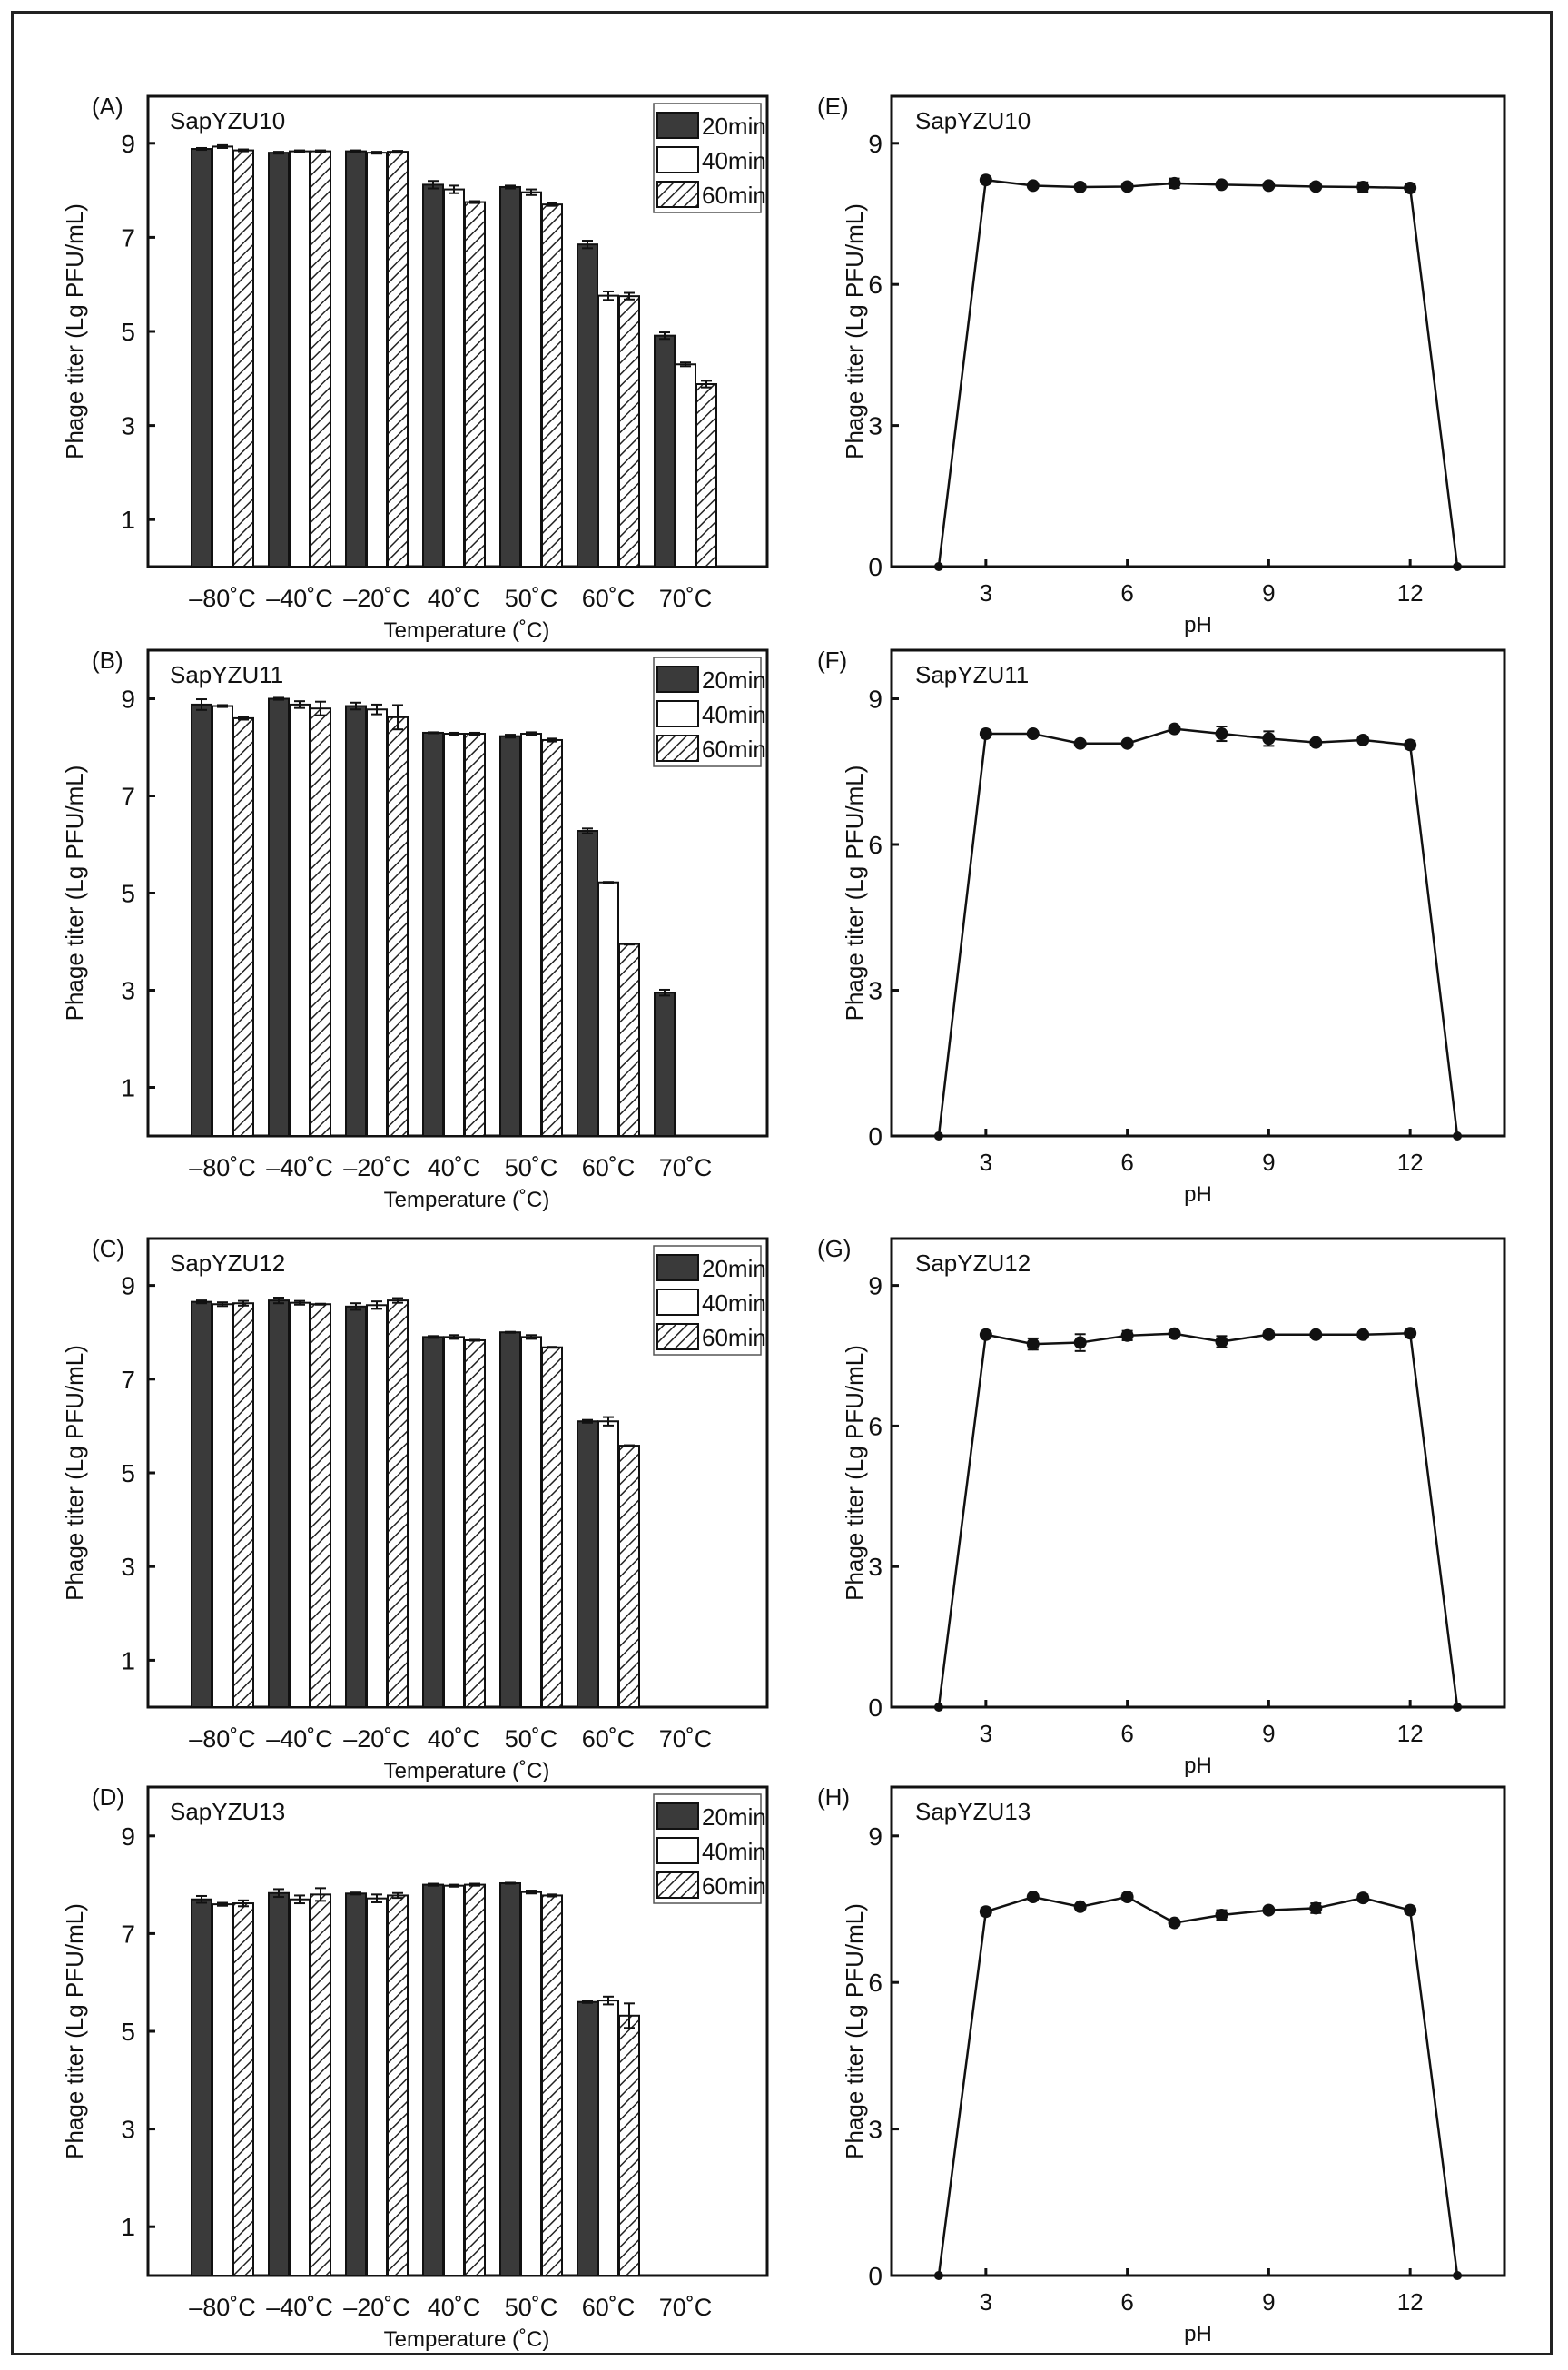 This screenshot has height=2370, width=1568. I want to click on x-tick-label: 9, so click(1268, 2302).